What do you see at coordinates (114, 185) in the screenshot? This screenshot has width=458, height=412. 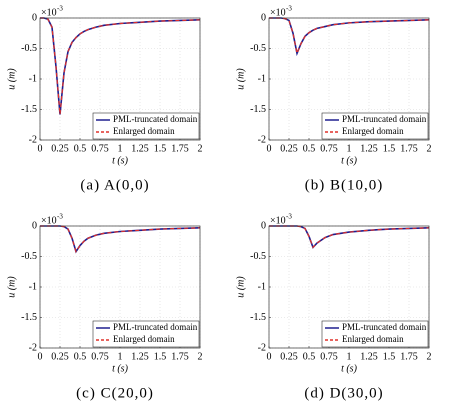 I see `caption: (a) A(0,0)` at bounding box center [114, 185].